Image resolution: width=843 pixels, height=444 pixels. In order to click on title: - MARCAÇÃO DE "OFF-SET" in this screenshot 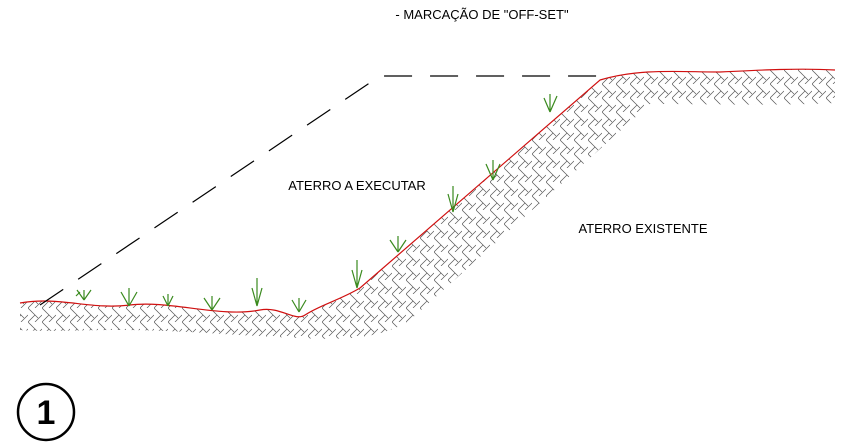, I will do `click(482, 14)`.